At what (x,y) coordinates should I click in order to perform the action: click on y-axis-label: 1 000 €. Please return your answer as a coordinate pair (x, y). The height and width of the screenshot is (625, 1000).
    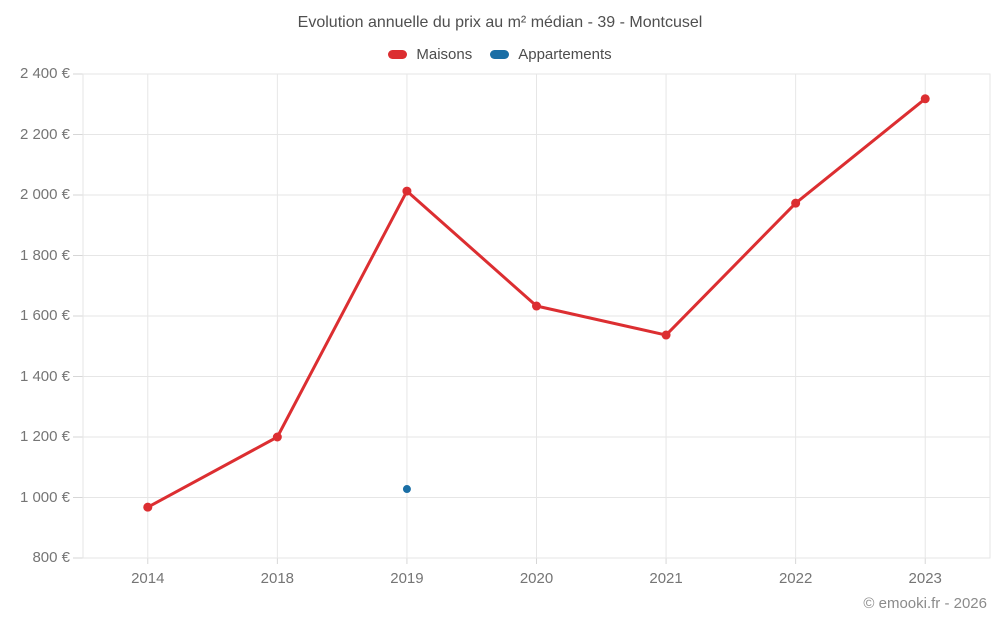
    Looking at the image, I should click on (44, 497).